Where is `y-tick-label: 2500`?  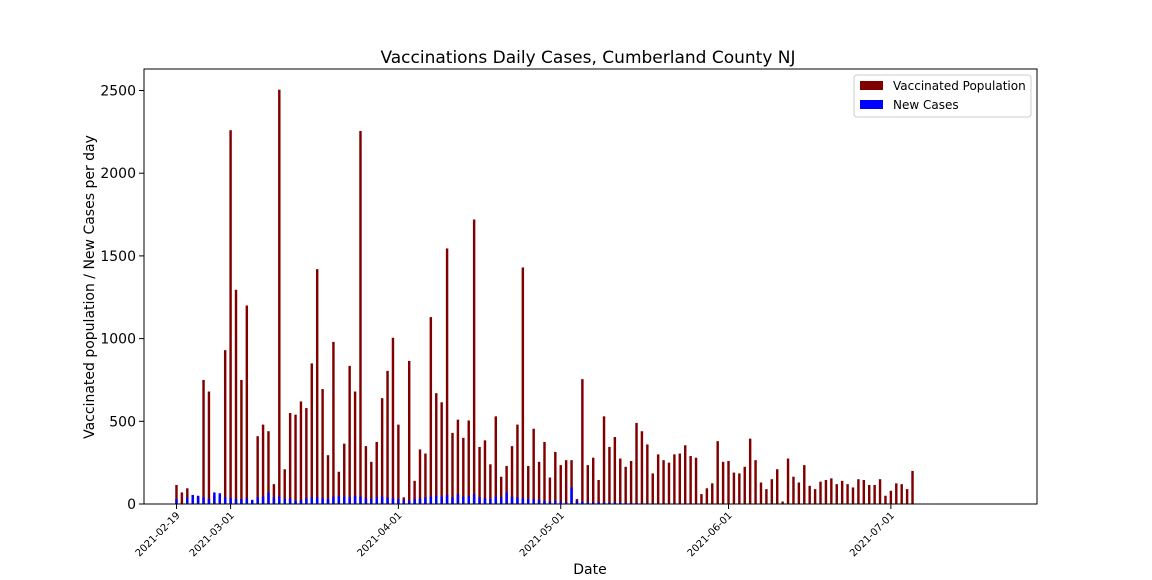 y-tick-label: 2500 is located at coordinates (118, 92).